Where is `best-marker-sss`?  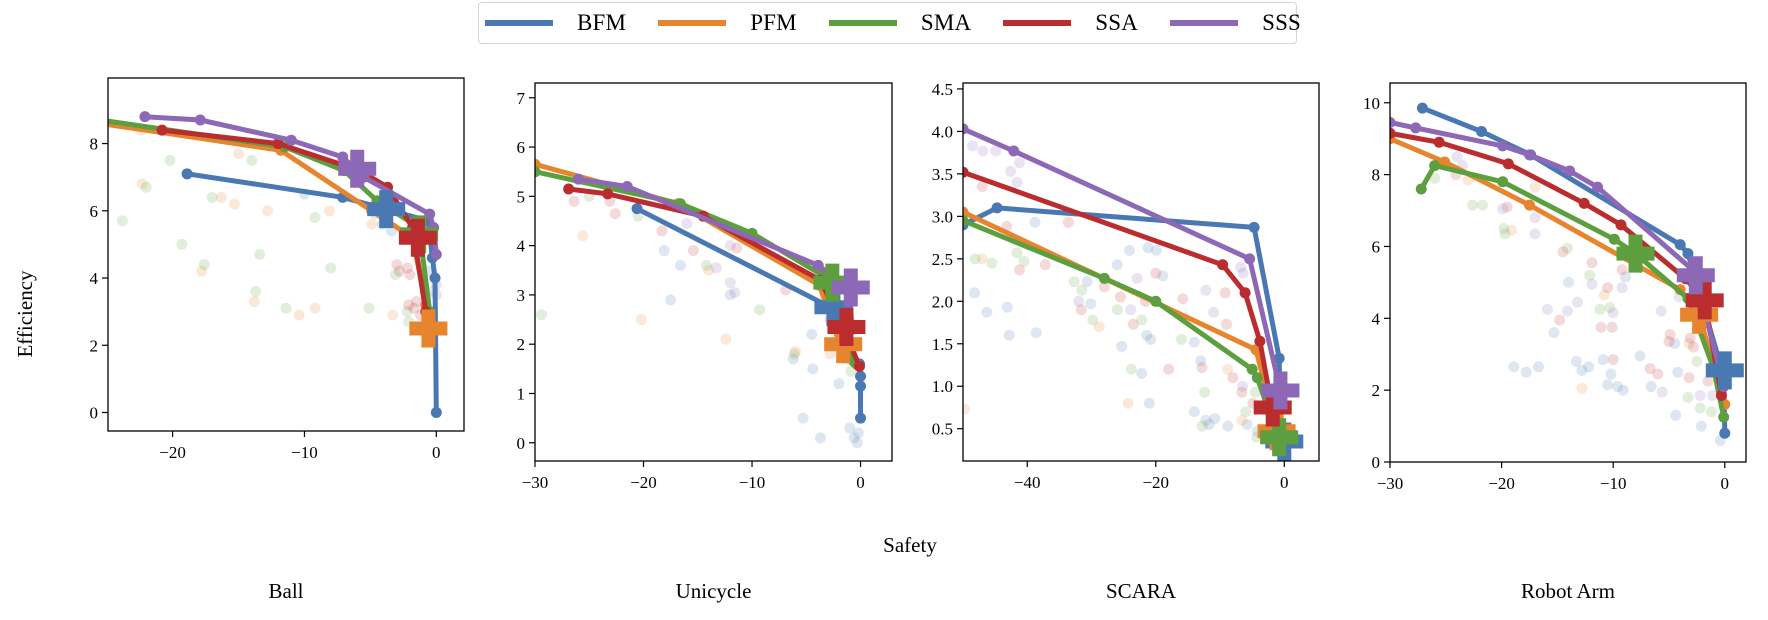
best-marker-sss is located at coordinates (1695, 275).